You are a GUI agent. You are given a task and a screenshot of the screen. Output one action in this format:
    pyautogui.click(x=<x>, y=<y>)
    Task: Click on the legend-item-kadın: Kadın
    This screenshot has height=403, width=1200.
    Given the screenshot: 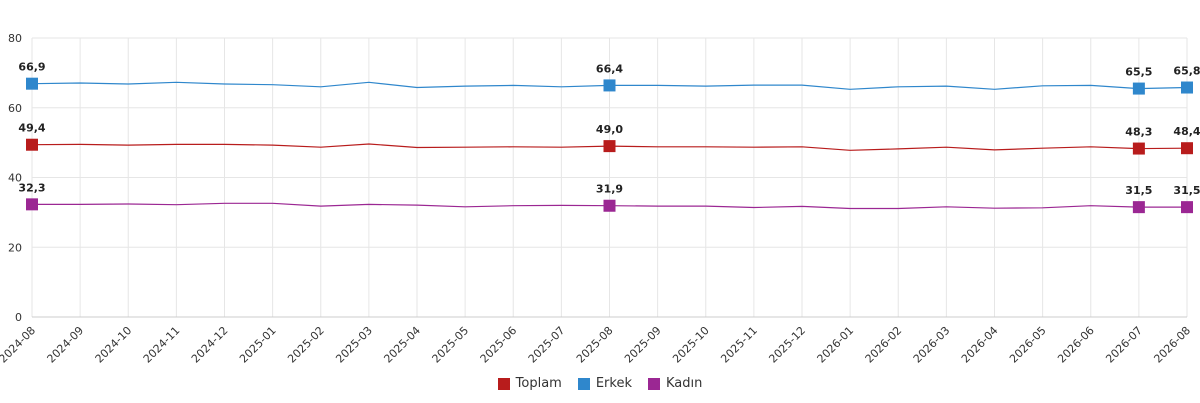 What is the action you would take?
    pyautogui.click(x=674, y=383)
    